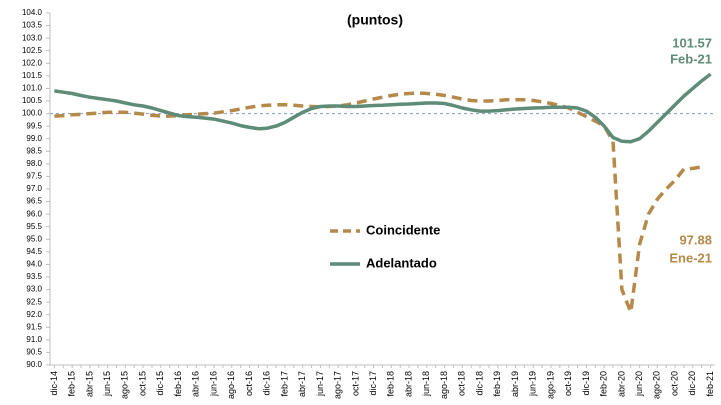  Describe the element at coordinates (515, 384) in the screenshot. I see `x-tick-label: abr-19` at that location.